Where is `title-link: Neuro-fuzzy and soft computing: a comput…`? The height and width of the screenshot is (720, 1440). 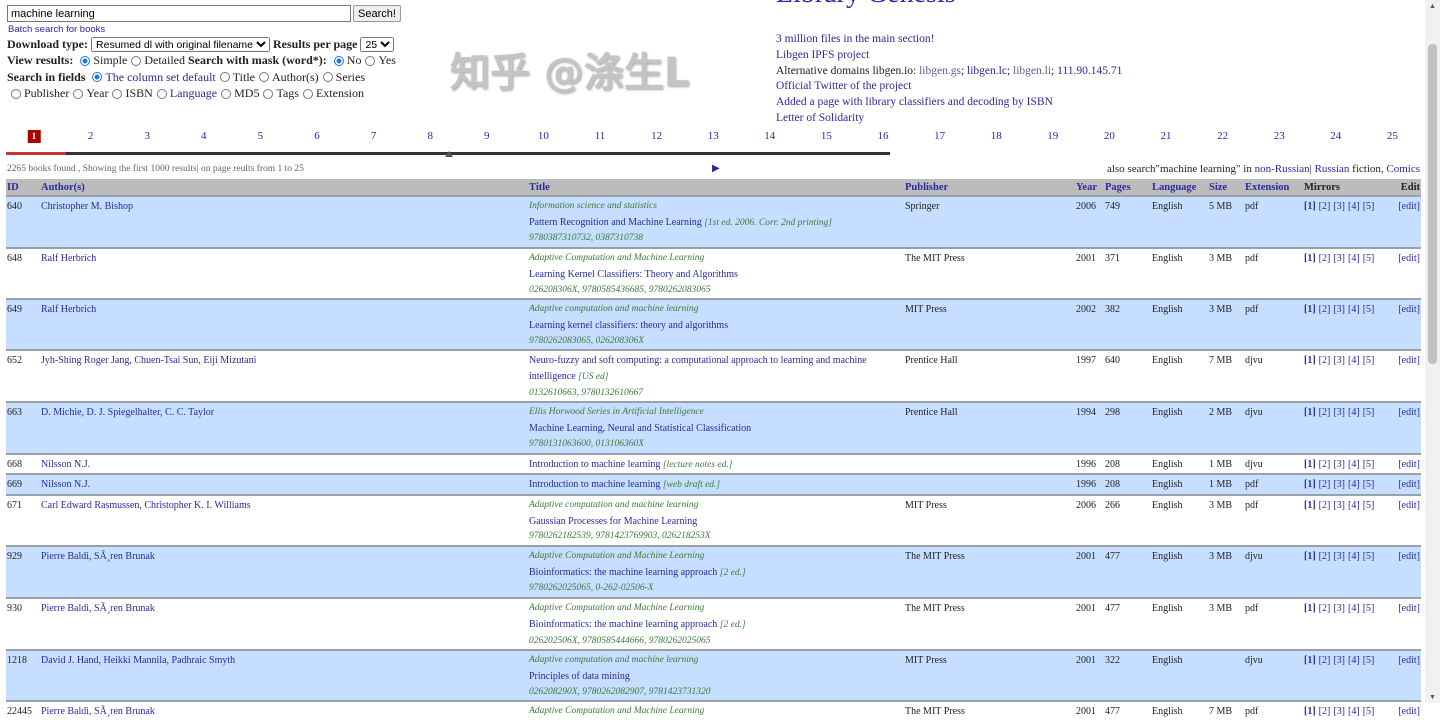
title-link: Neuro-fuzzy and soft computing: a comput… is located at coordinates (698, 369).